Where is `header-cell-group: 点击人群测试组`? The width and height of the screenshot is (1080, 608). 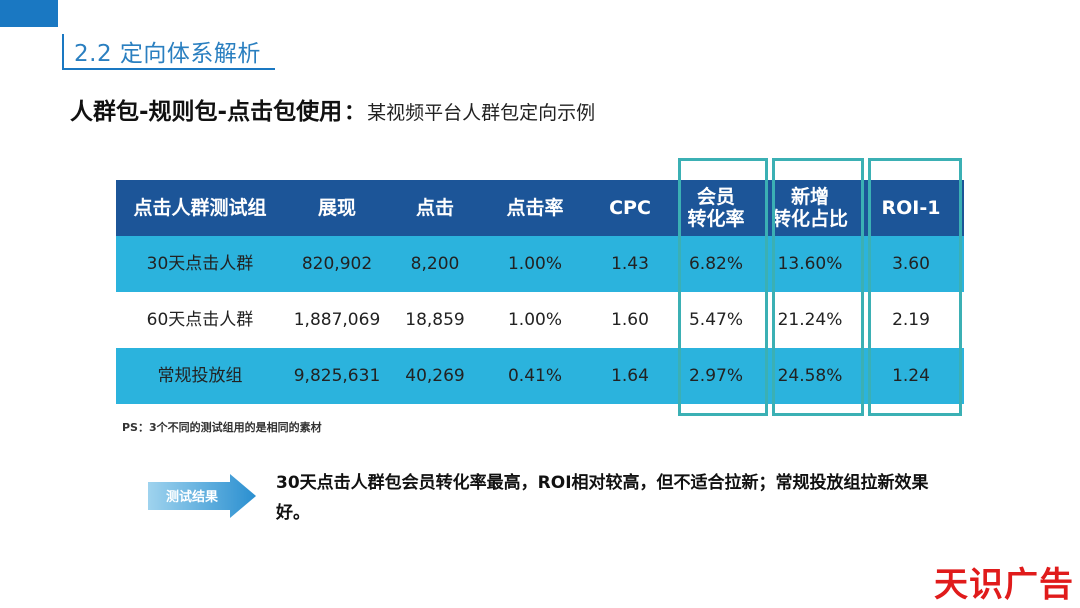
header-cell-group: 点击人群测试组 is located at coordinates (200, 208).